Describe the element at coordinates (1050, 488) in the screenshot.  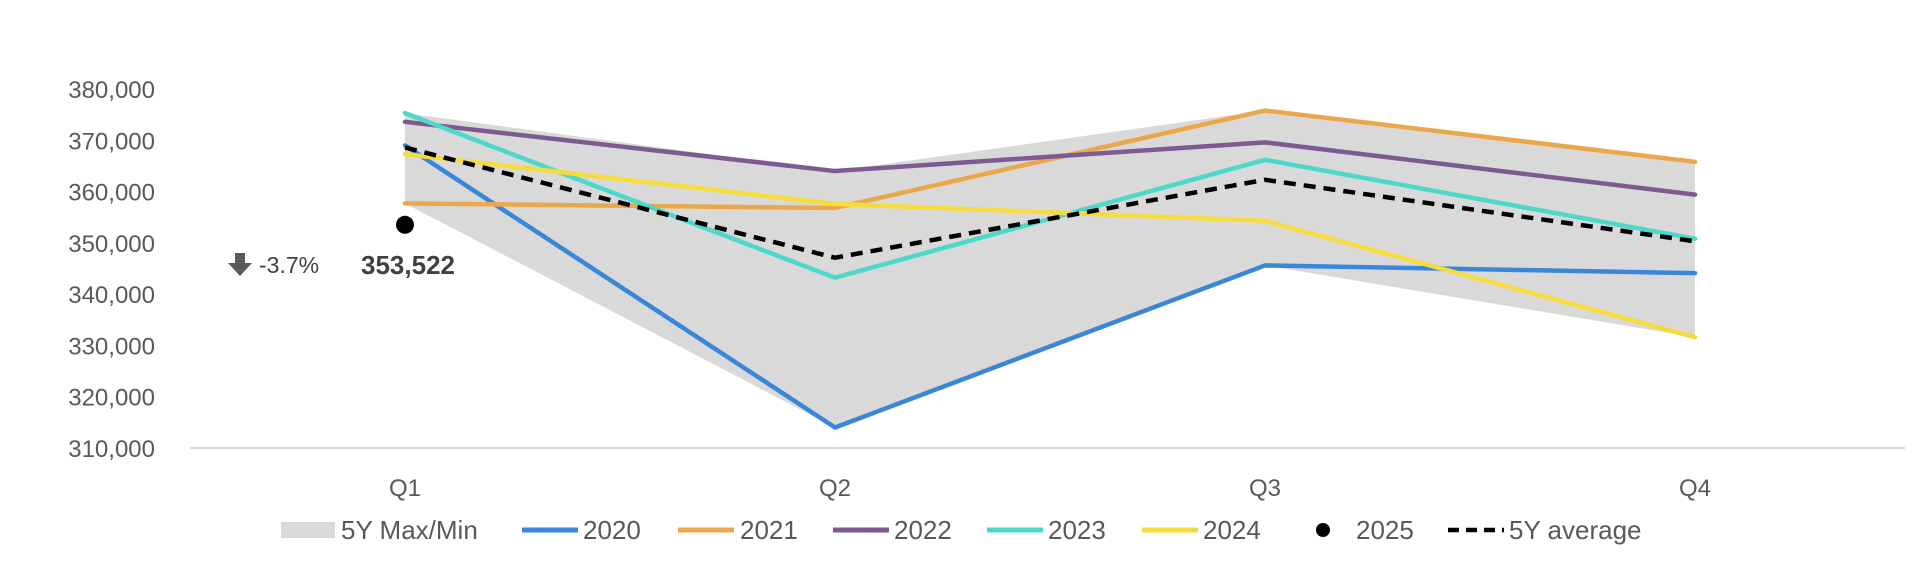
I see `x-axis: Q1 Q2 Q3 Q4` at that location.